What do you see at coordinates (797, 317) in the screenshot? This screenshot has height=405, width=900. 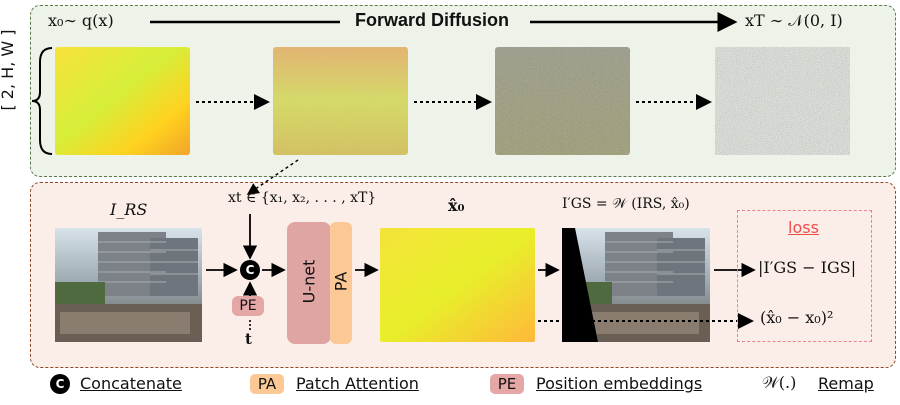 I see `flow-loss: (x̂₀ − x₀)²` at bounding box center [797, 317].